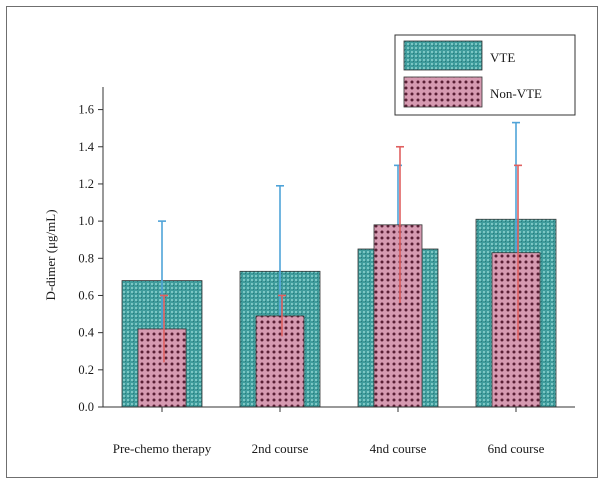 Image resolution: width=605 pixels, height=484 pixels. I want to click on y-tick-label-8: 1.6, so click(86, 110).